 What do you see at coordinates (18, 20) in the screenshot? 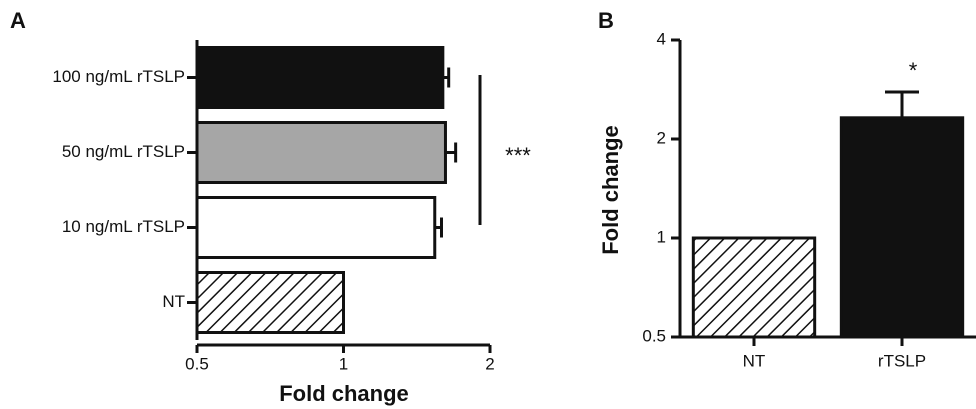
I see `panel-label: A` at bounding box center [18, 20].